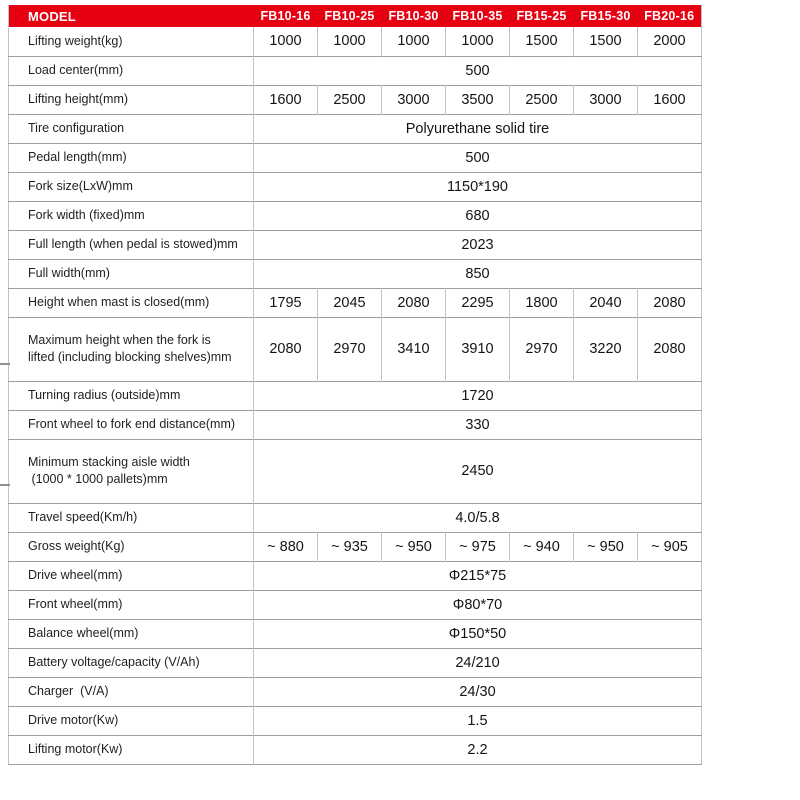 Image resolution: width=800 pixels, height=800 pixels. I want to click on column-header: FB10-25, so click(349, 16).